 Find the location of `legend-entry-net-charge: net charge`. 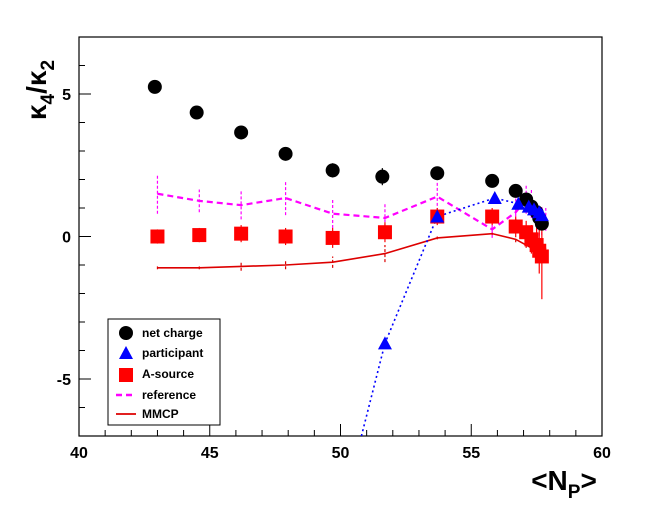

legend-entry-net-charge: net charge is located at coordinates (161, 333).